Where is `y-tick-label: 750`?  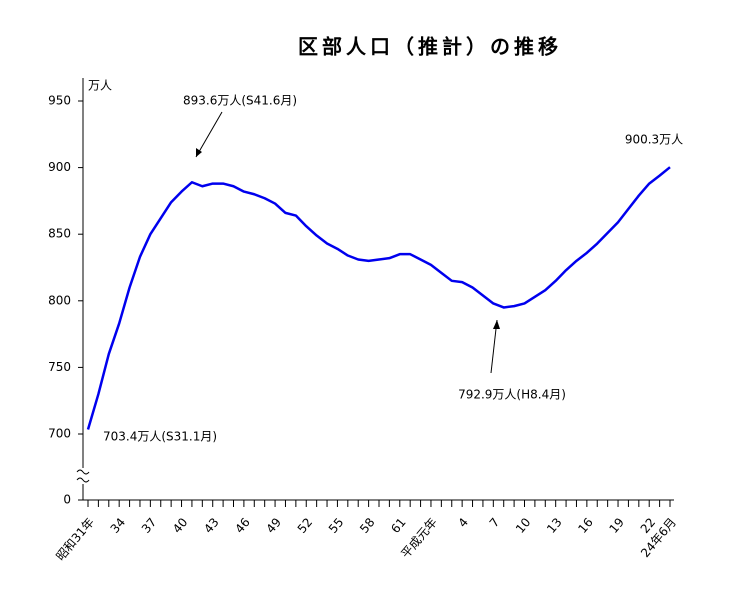 y-tick-label: 750 is located at coordinates (59, 367).